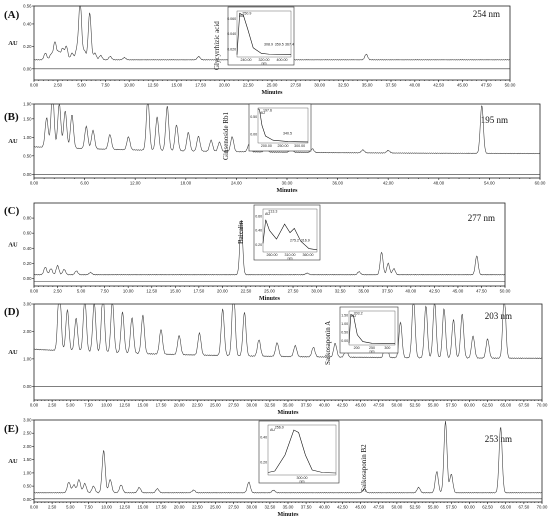  What do you see at coordinates (498, 439) in the screenshot?
I see `wavelength-label: 253 nm` at bounding box center [498, 439].